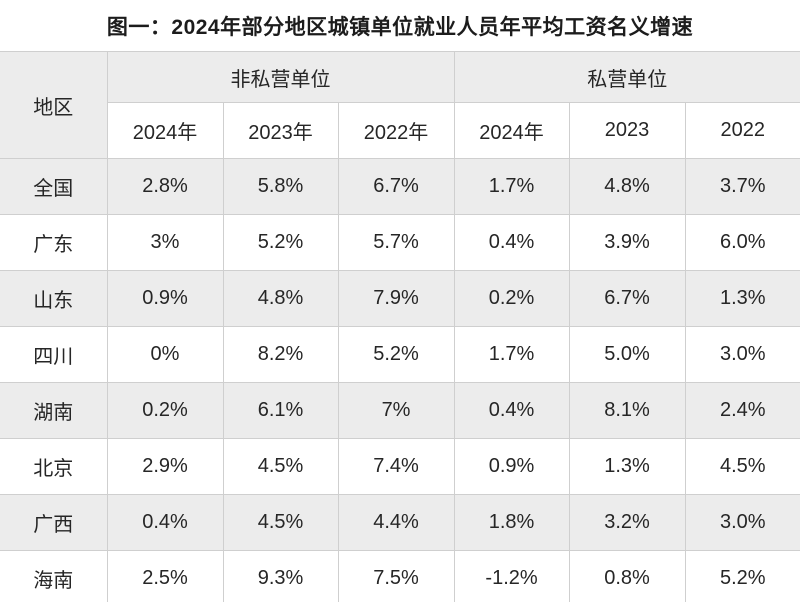  What do you see at coordinates (165, 576) in the screenshot?
I see `value-cell: 2.5%` at bounding box center [165, 576].